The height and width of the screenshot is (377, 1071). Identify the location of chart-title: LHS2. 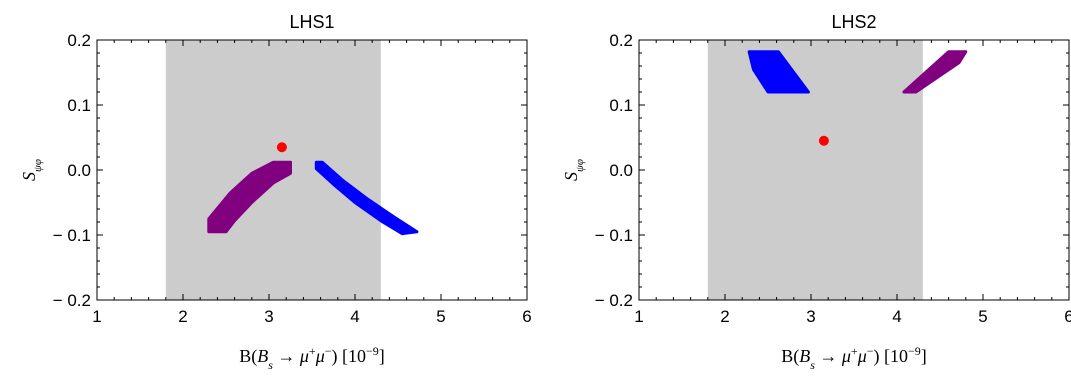
(853, 22).